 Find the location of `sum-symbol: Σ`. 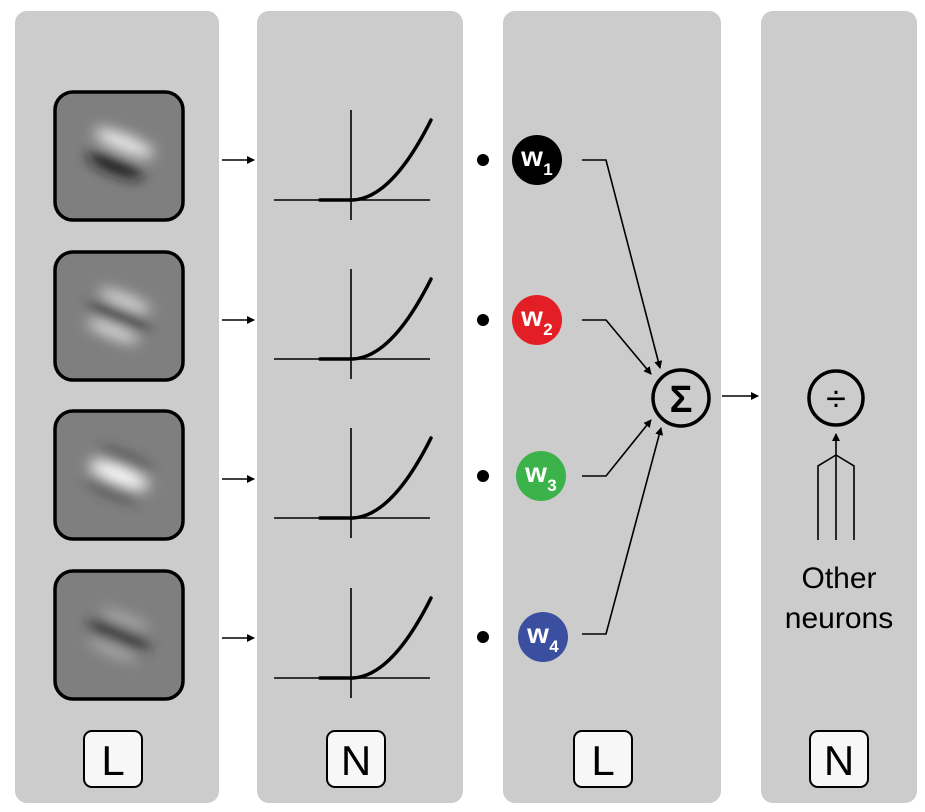

sum-symbol: Σ is located at coordinates (681, 400).